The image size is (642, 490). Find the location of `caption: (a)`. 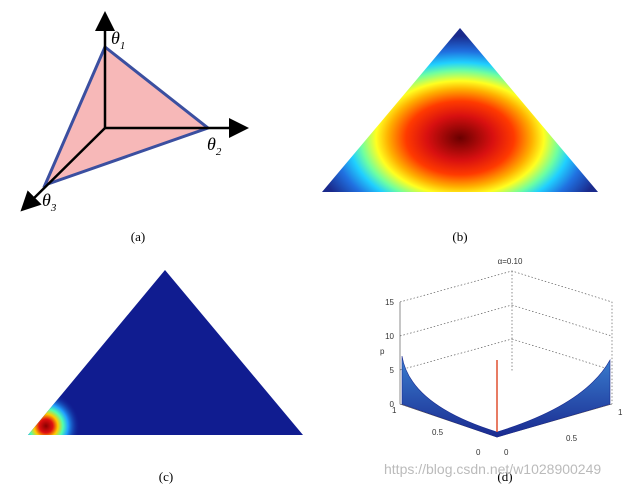

caption: (a) is located at coordinates (138, 236).